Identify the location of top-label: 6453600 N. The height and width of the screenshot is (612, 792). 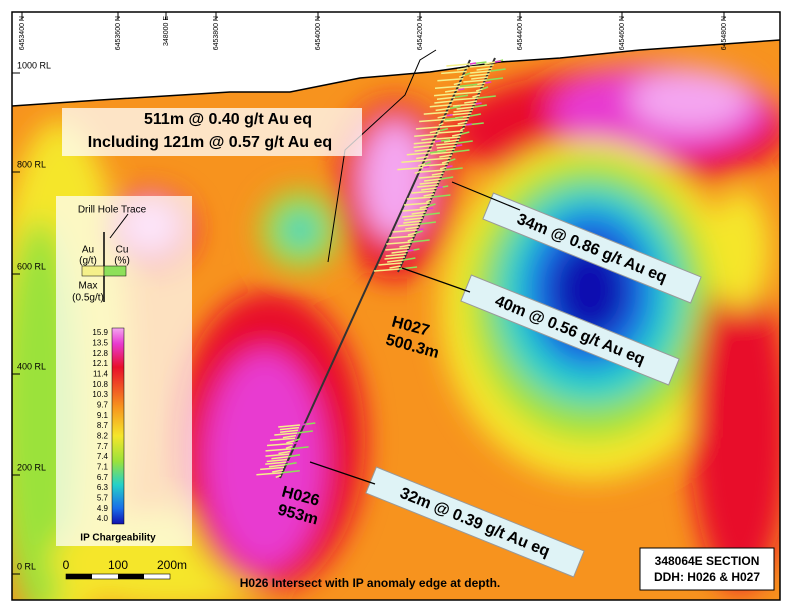
(118, 33).